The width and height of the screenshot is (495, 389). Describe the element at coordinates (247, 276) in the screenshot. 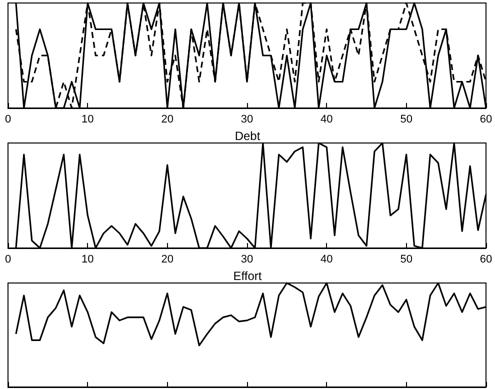

I see `chart-title: Effort` at that location.